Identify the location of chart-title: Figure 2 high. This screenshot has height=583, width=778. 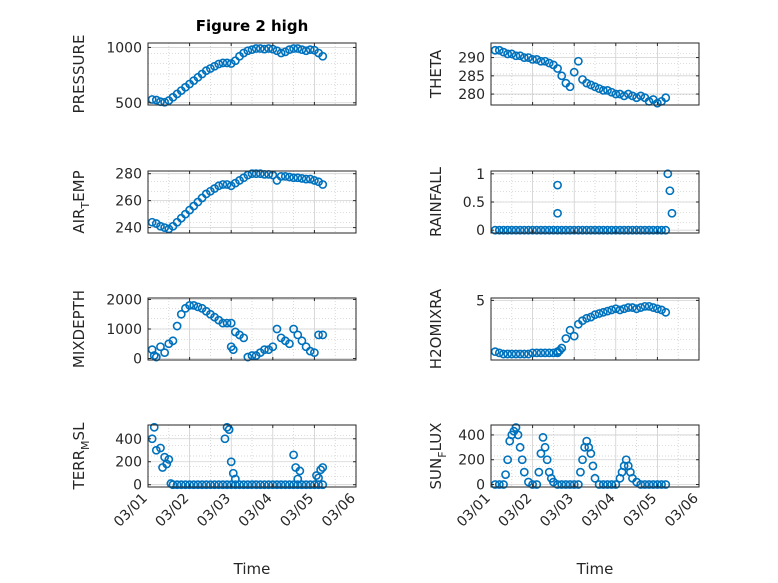
(252, 26).